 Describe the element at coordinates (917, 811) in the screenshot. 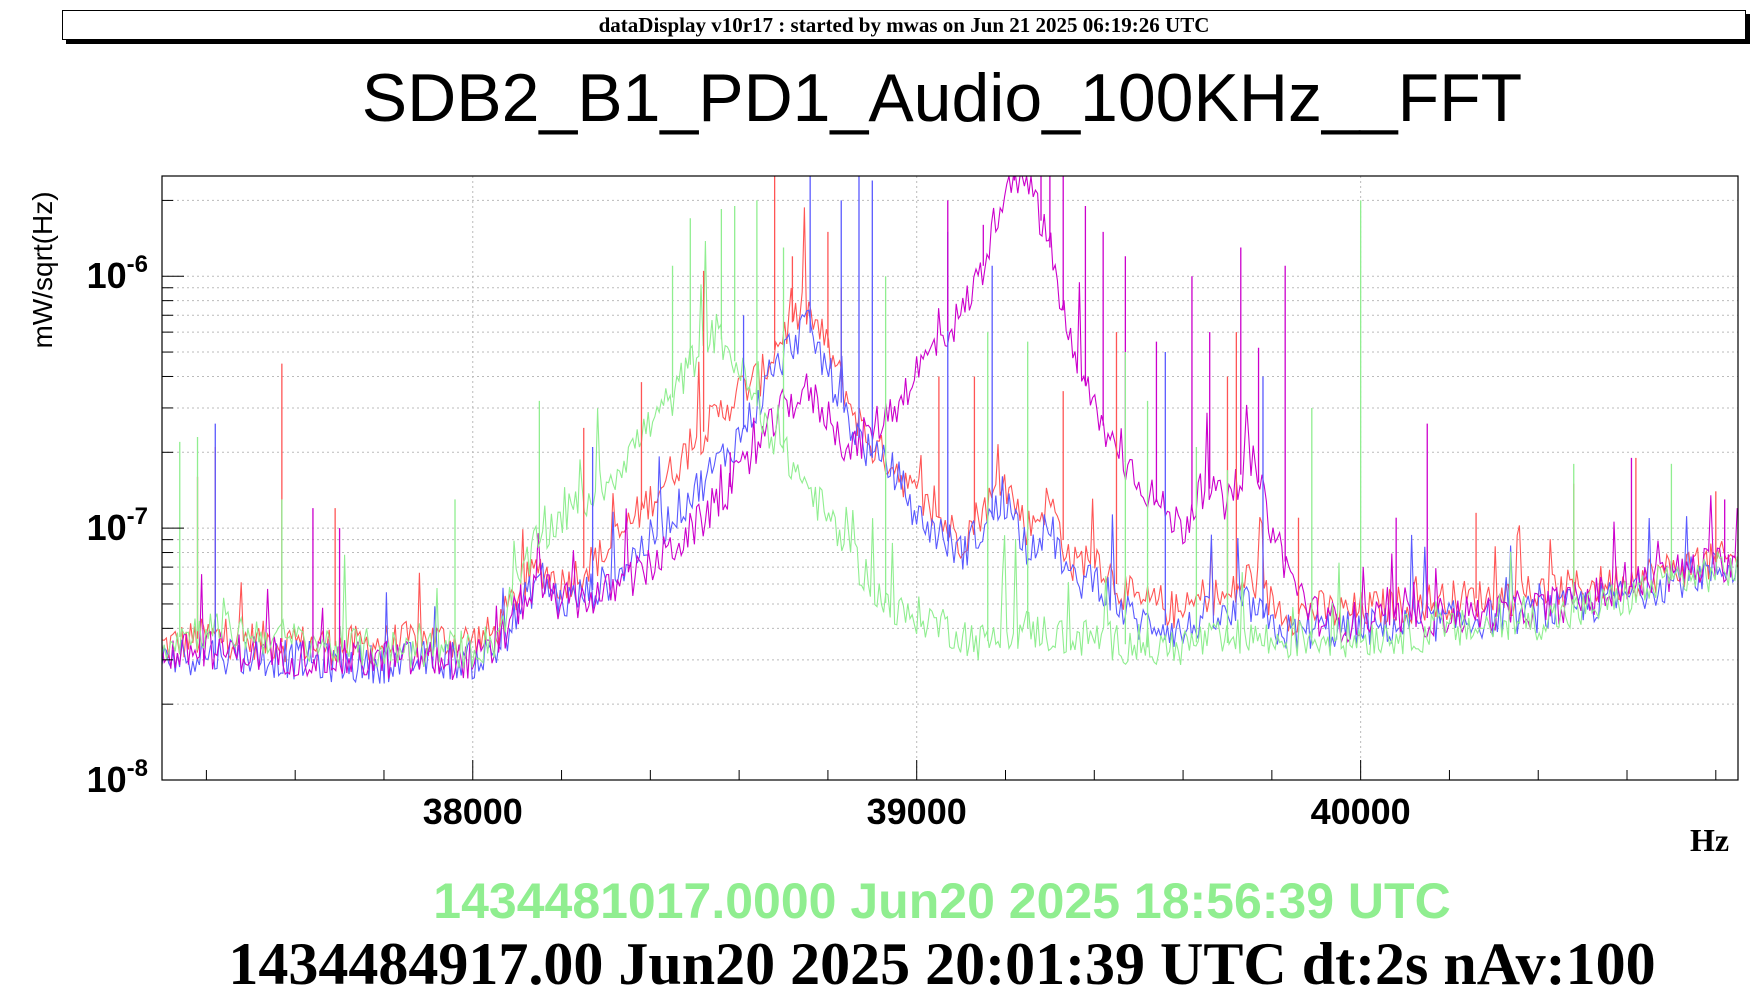

I see `x-tick-label: 39000` at that location.